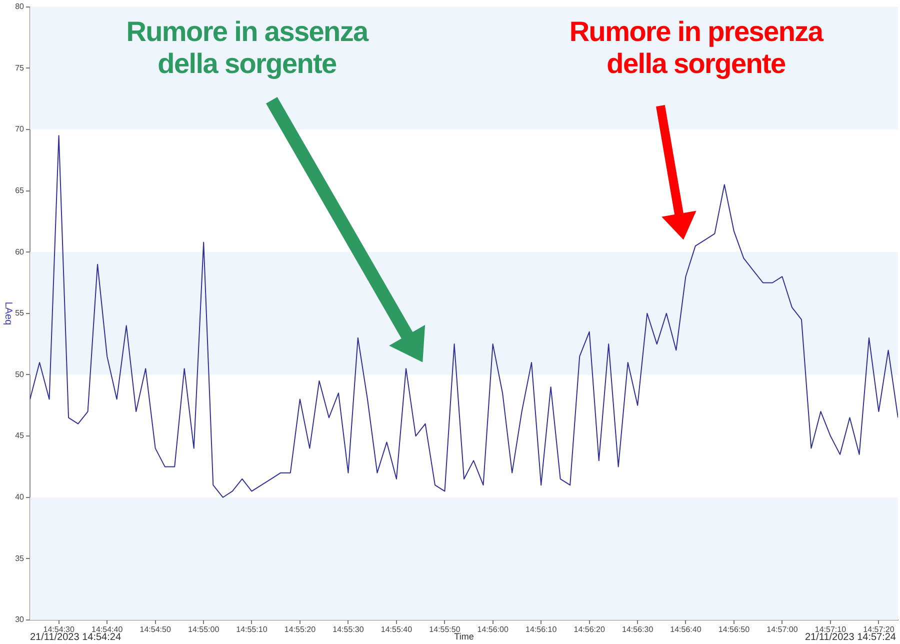 The image size is (900, 644). What do you see at coordinates (493, 629) in the screenshot?
I see `x-tick-label: 14:56:00` at bounding box center [493, 629].